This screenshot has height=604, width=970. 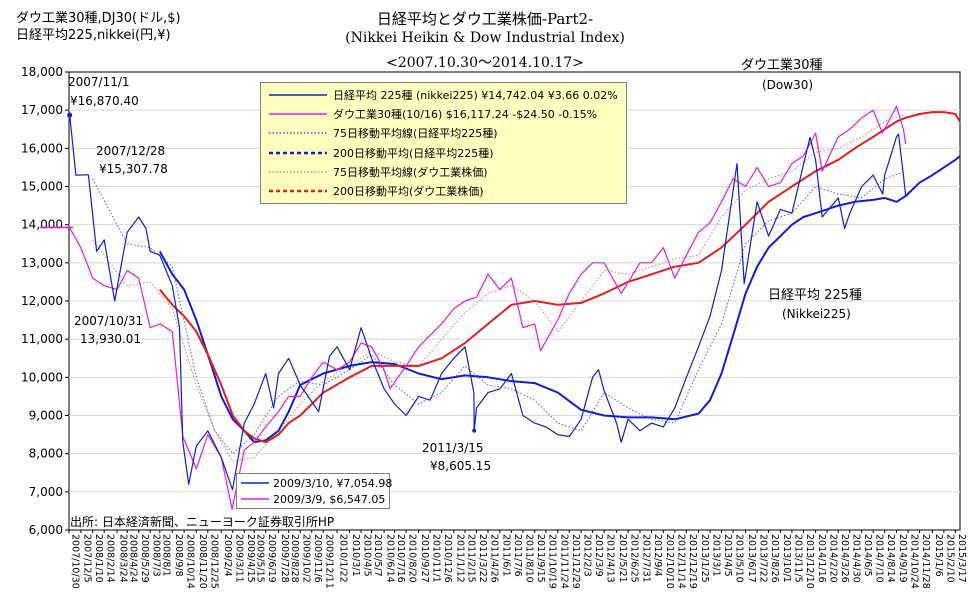 I want to click on y-tick-label: 15,000, so click(x=42, y=187).